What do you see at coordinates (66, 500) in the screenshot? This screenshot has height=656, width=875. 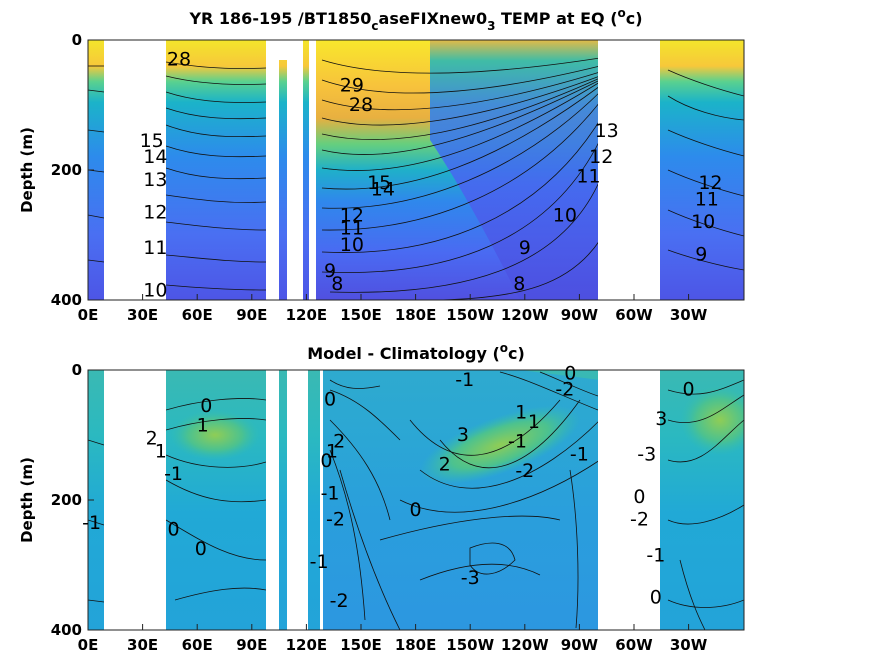 I see `bottom-y-tick-label: 200` at bounding box center [66, 500].